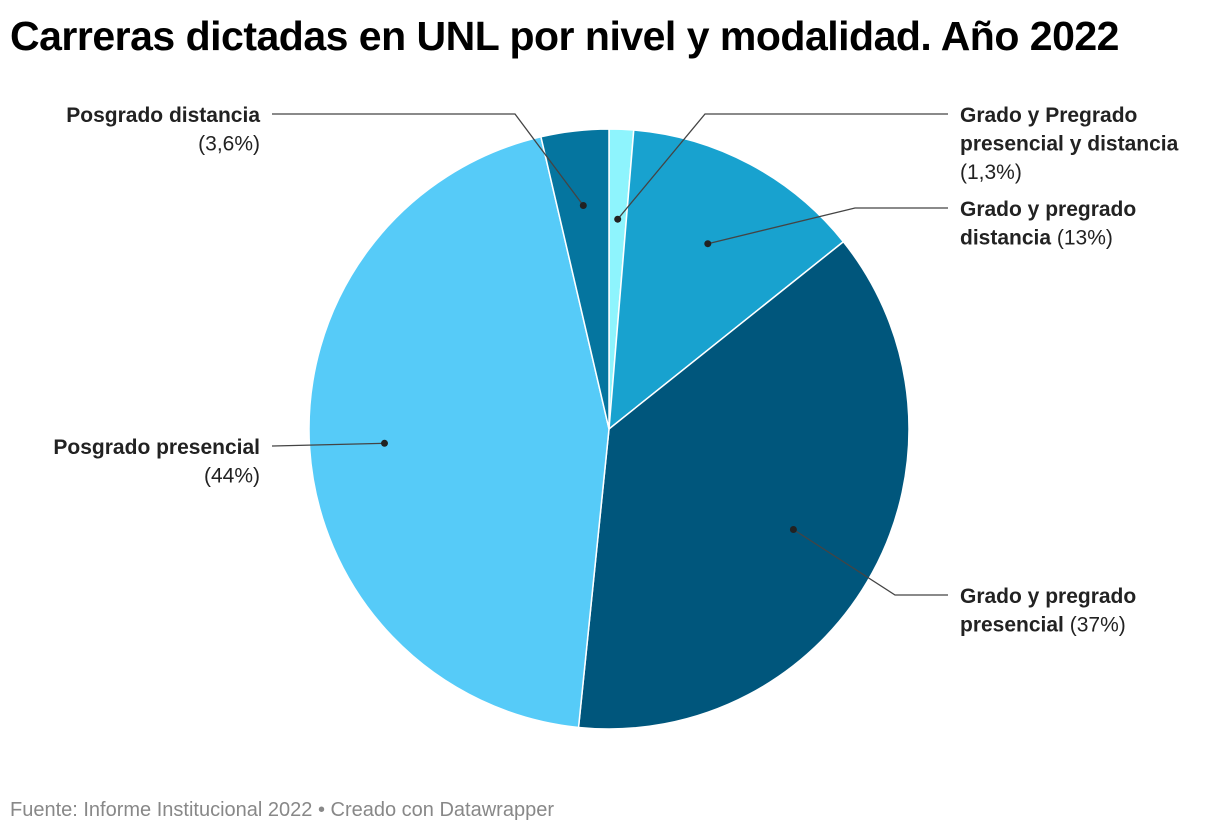 This screenshot has width=1220, height=836. Describe the element at coordinates (1082, 238) in the screenshot. I see `slice-pct-2: (13%)` at that location.